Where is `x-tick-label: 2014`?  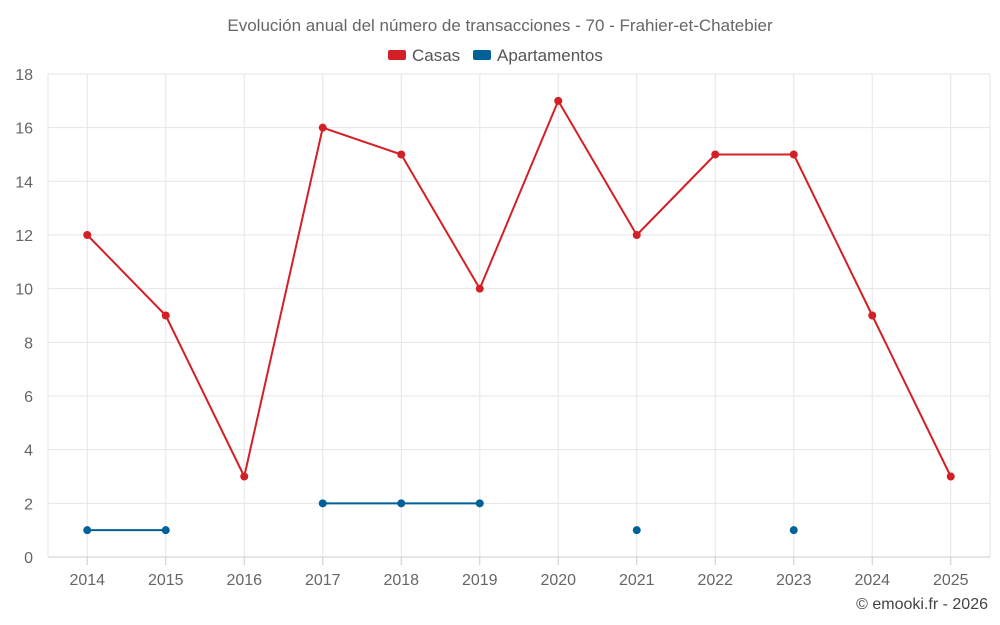
x-tick-label: 2014 is located at coordinates (87, 580).